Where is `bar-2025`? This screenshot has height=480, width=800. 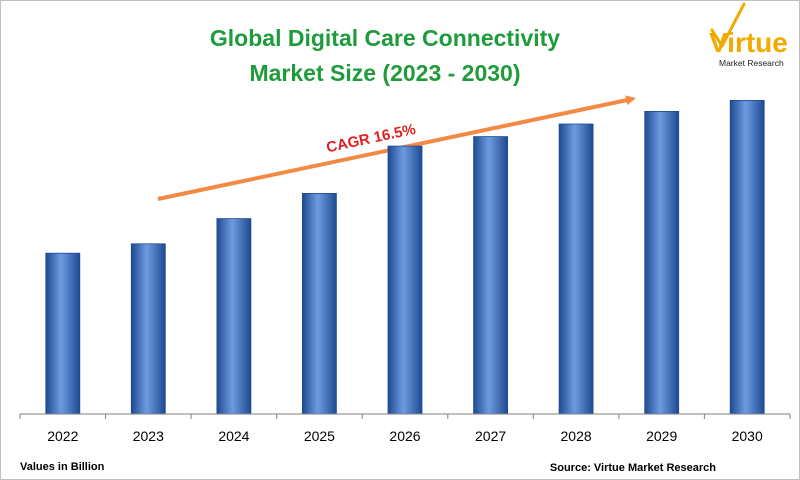
bar-2025 is located at coordinates (319, 303).